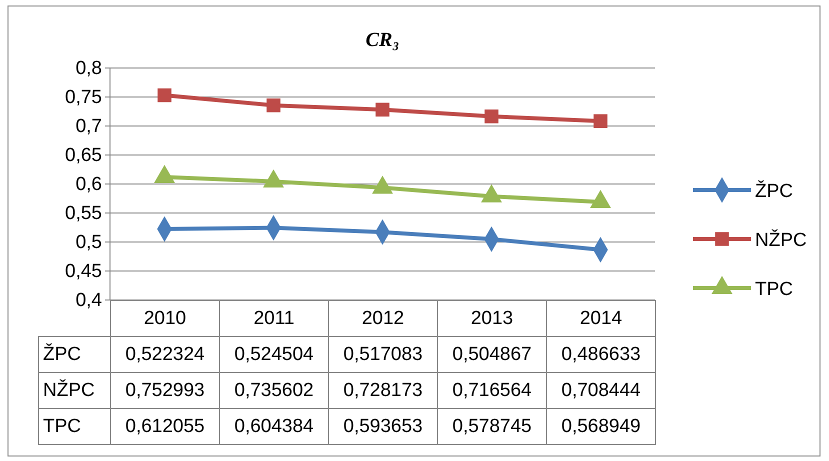 The height and width of the screenshot is (461, 829). Describe the element at coordinates (601, 318) in the screenshot. I see `x-tick-label: 2014` at that location.